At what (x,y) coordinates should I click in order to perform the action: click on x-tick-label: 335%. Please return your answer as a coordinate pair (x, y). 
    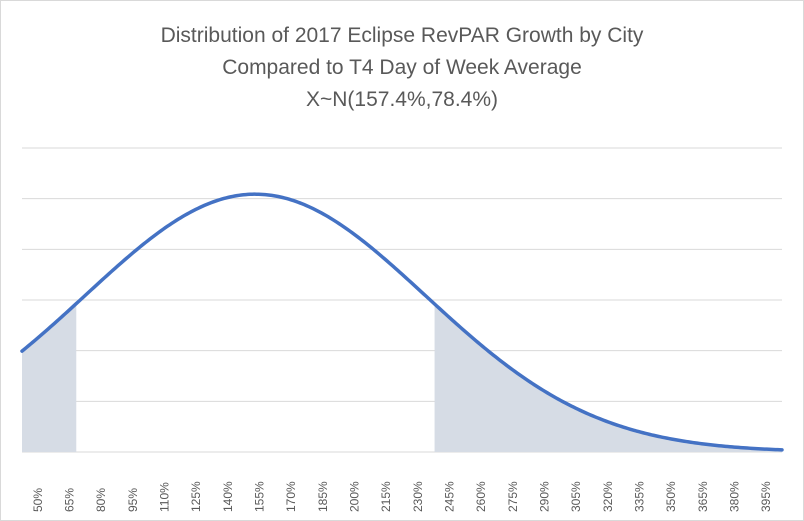
    Looking at the image, I should click on (640, 496).